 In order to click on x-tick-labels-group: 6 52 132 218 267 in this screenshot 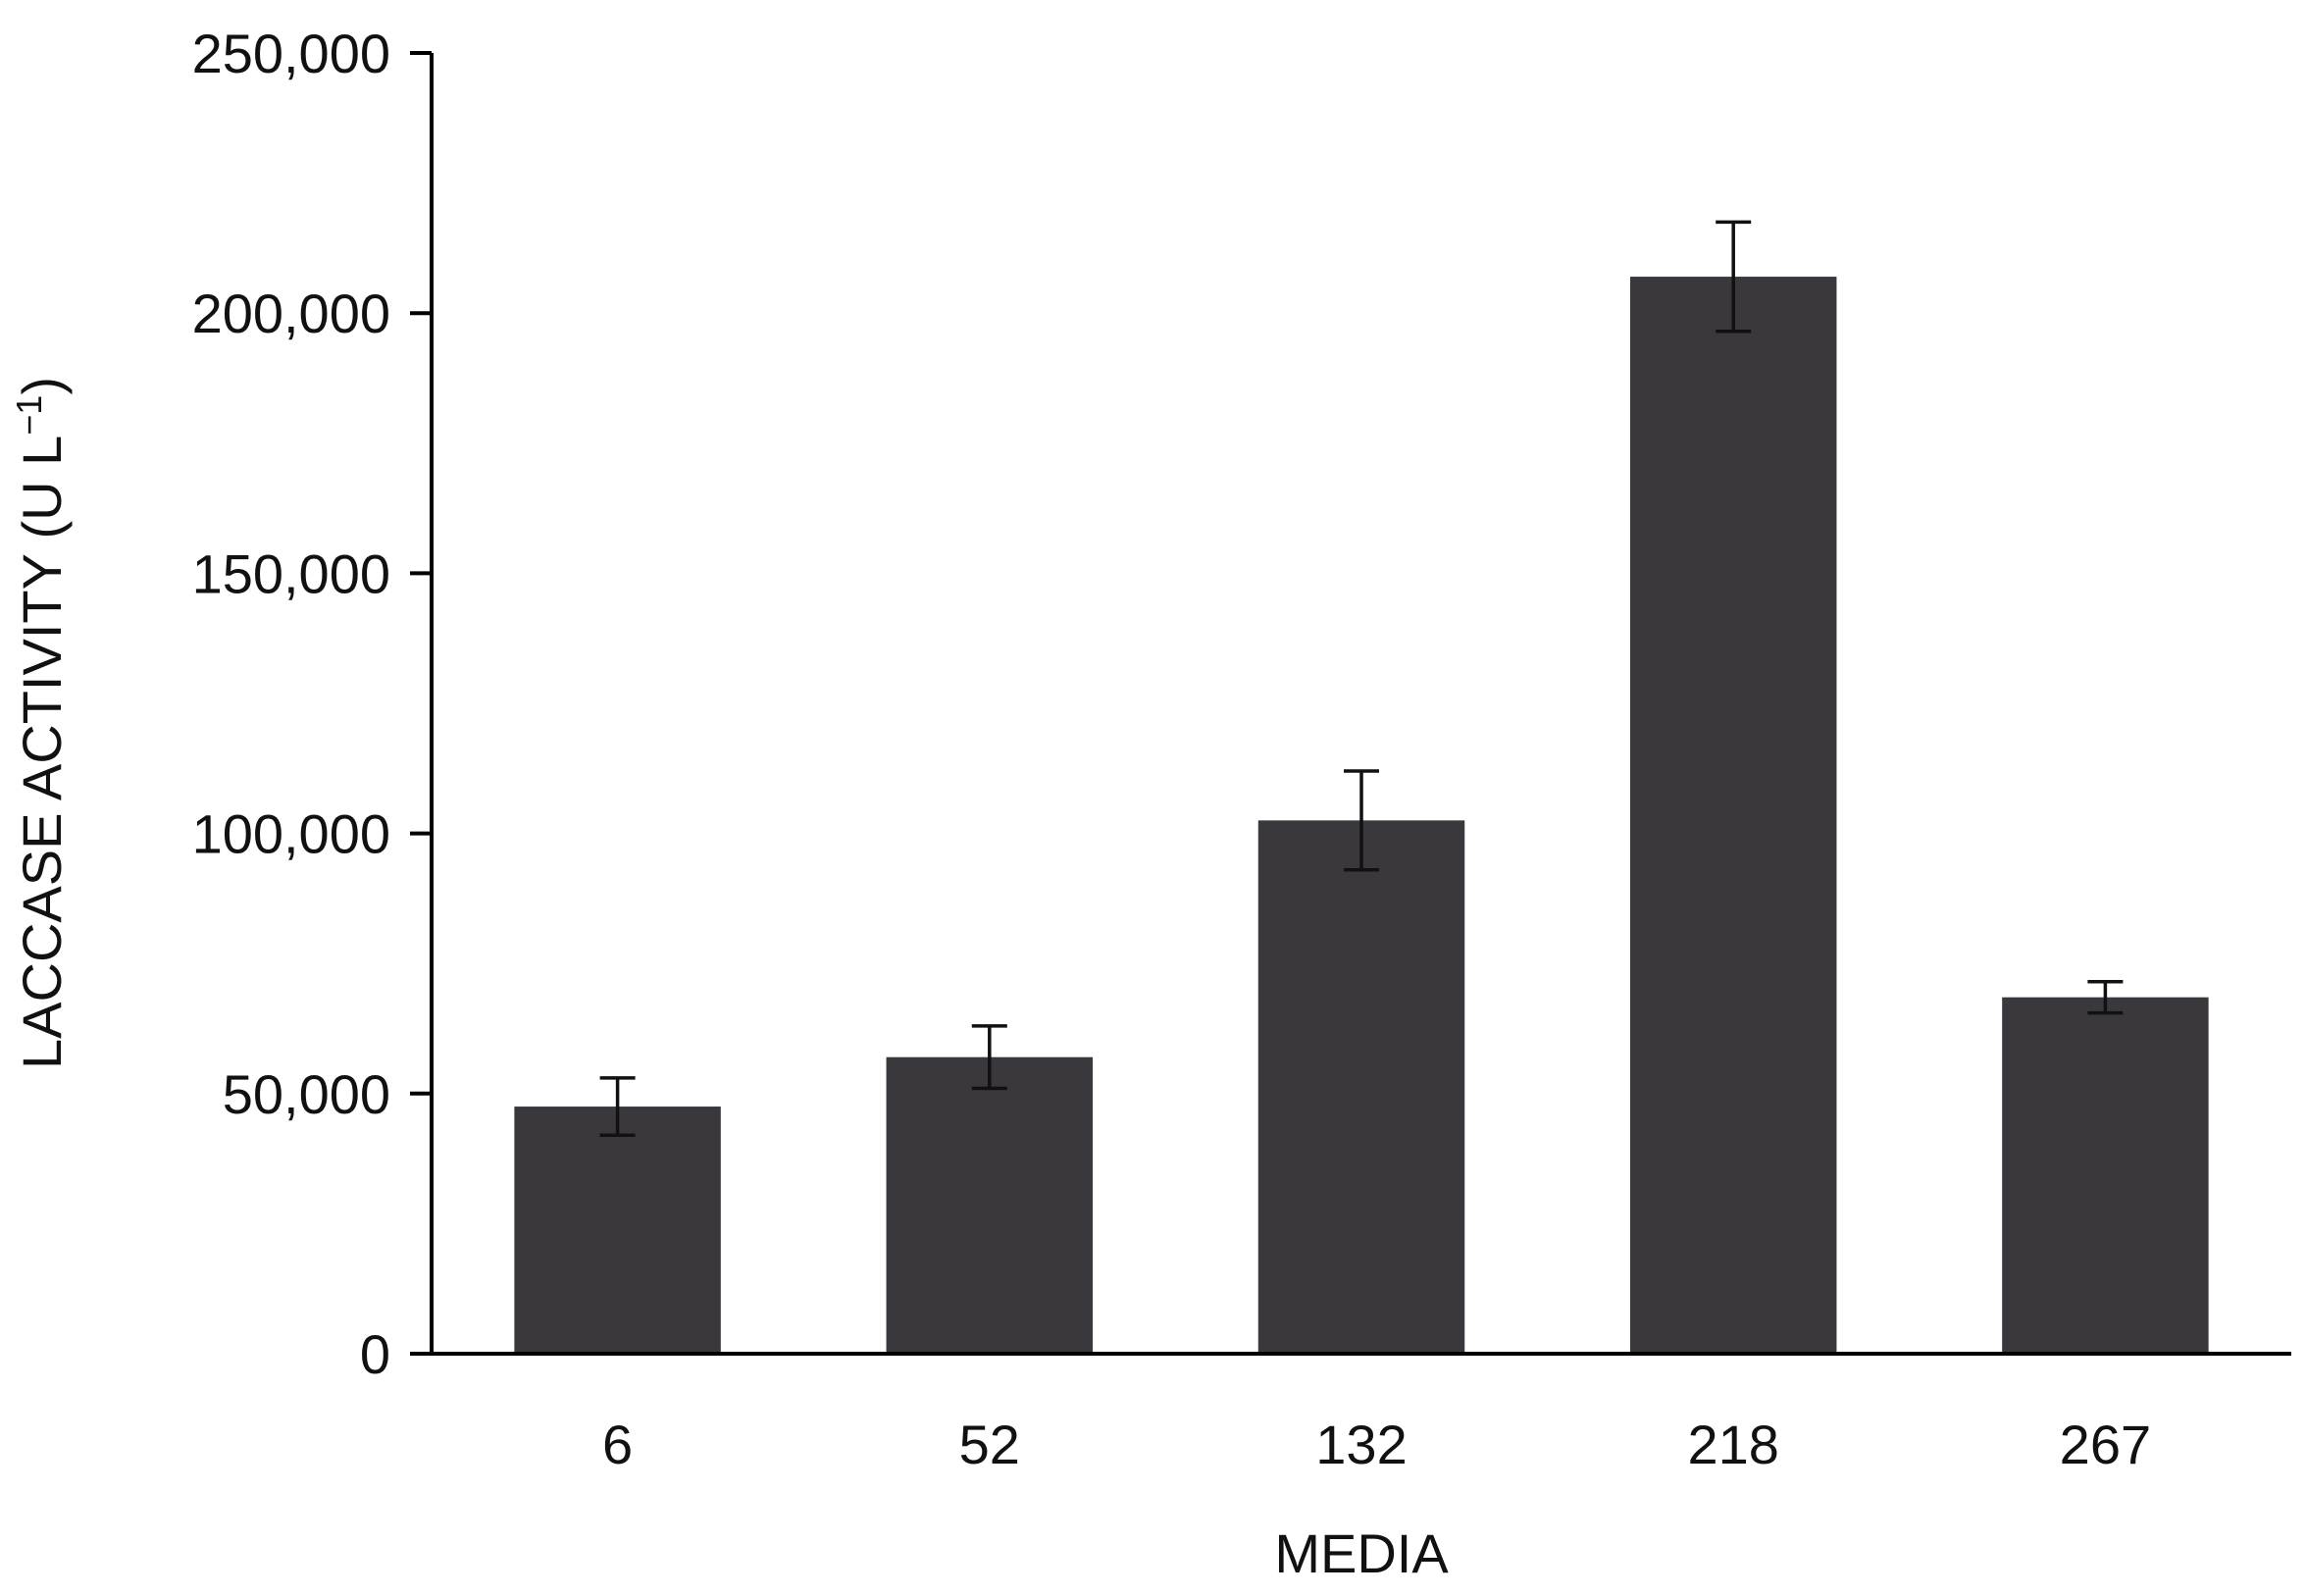, I will do `click(1376, 1444)`.